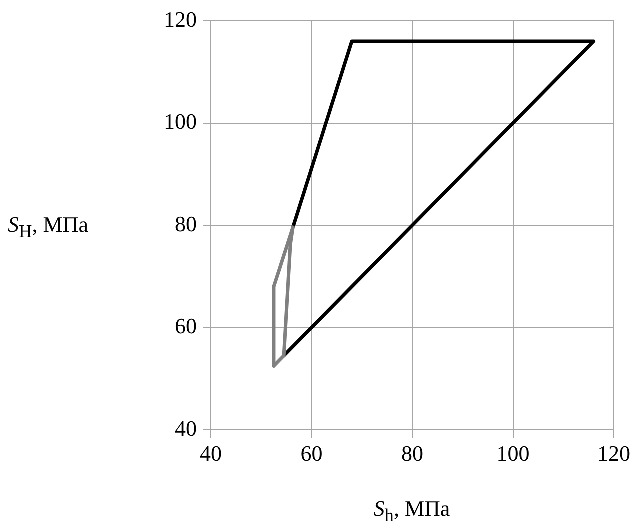  What do you see at coordinates (211, 453) in the screenshot?
I see `x-tick-label: 40` at bounding box center [211, 453].